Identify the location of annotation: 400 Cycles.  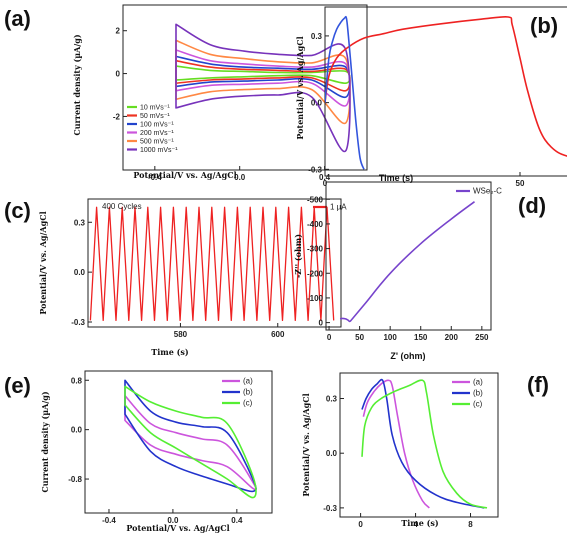
(122, 206).